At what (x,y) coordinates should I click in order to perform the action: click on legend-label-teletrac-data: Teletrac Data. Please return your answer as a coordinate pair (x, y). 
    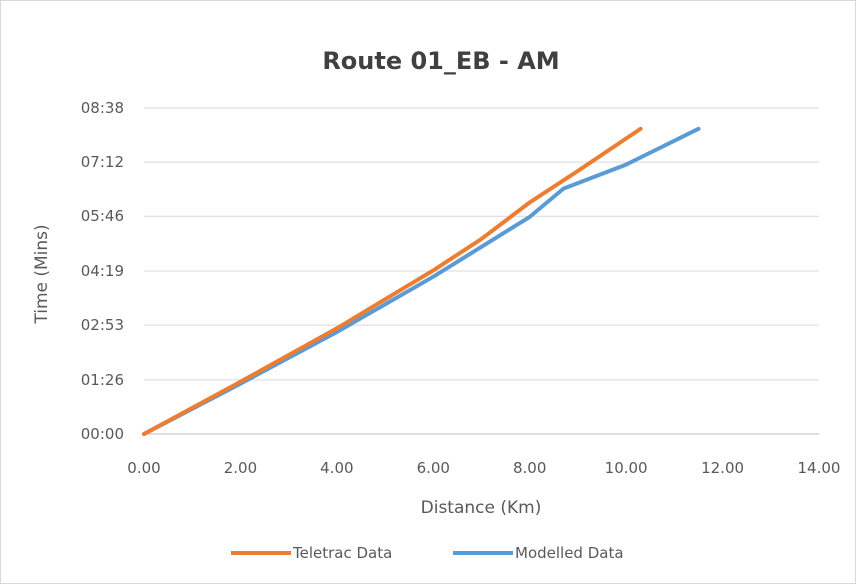
    Looking at the image, I should click on (342, 553).